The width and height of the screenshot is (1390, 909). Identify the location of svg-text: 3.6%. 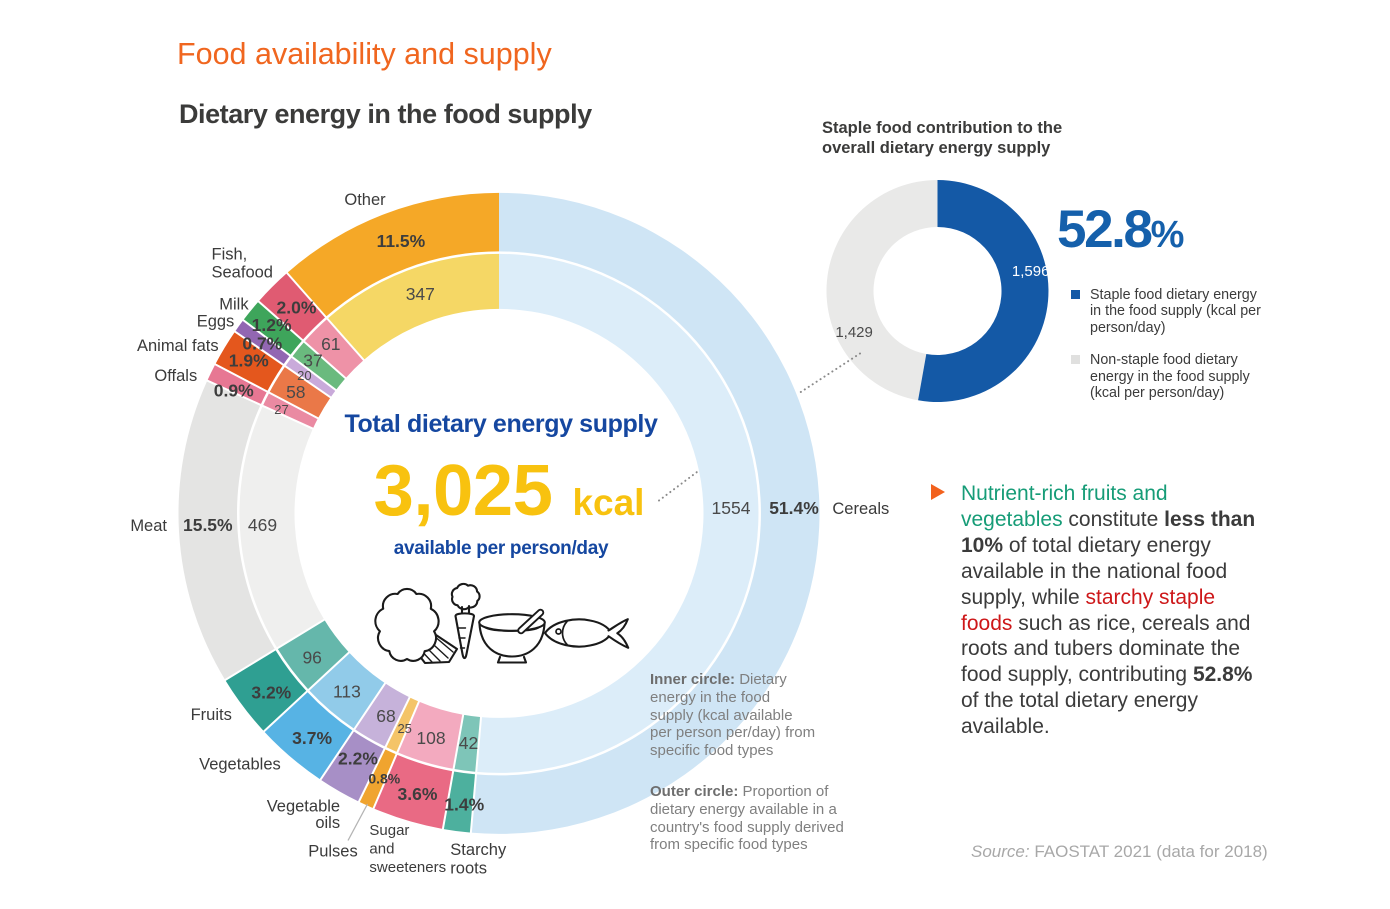
(418, 794).